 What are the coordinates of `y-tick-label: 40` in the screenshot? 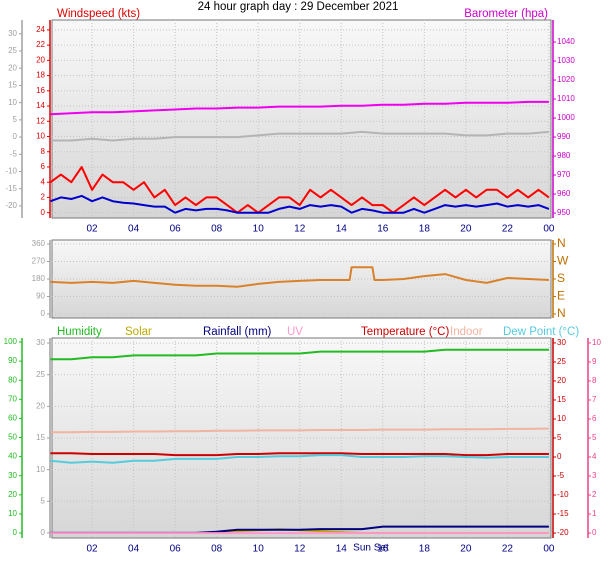 It's located at (12, 456).